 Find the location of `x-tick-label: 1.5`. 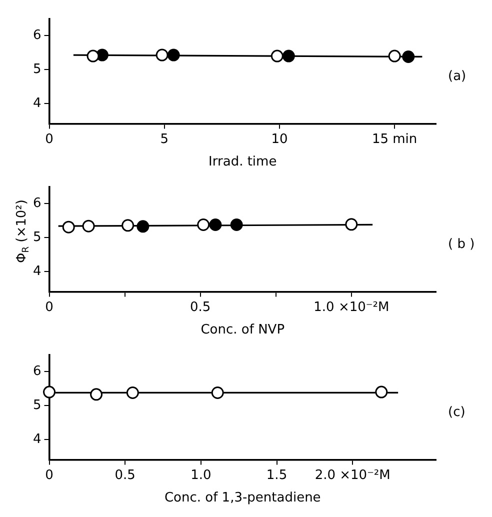

x-tick-label: 1.5 is located at coordinates (277, 475).